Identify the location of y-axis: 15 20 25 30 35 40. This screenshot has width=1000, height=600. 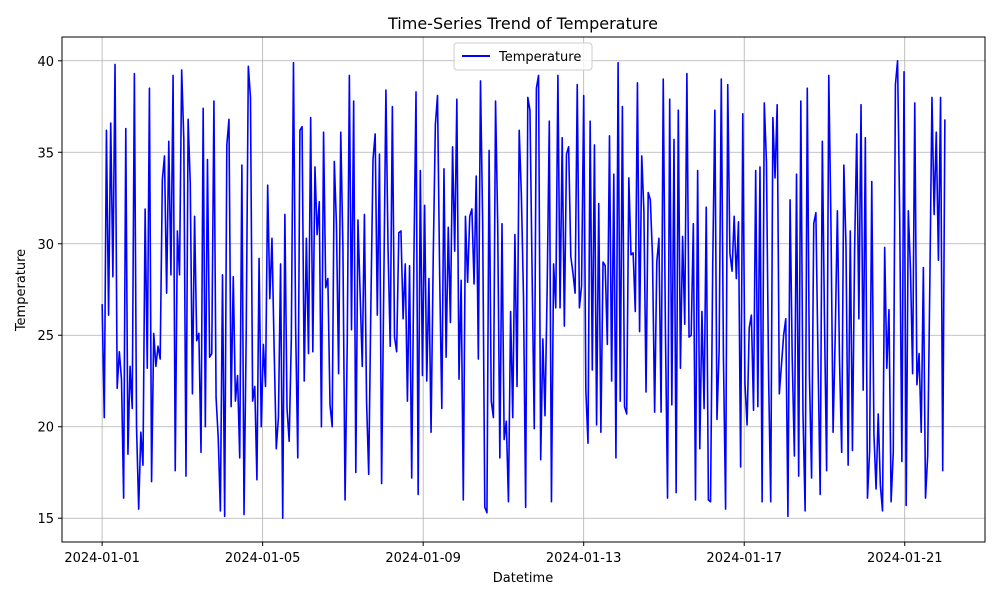
(49, 291).